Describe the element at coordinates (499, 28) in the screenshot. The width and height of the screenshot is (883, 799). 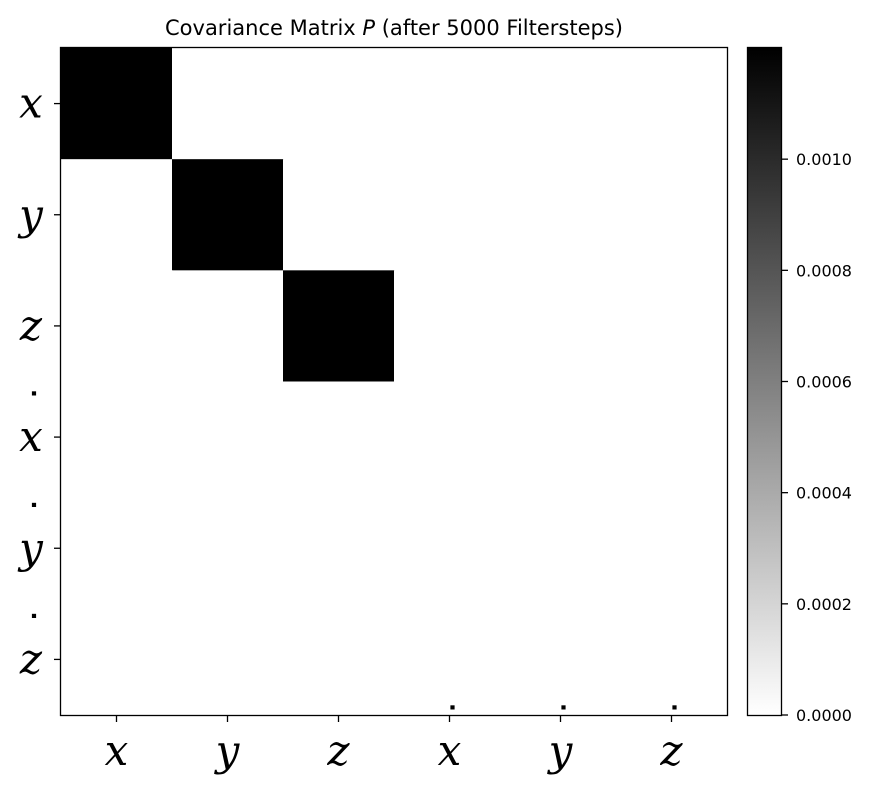
I see `title-suffix: (after 5000 Filtersteps)` at that location.